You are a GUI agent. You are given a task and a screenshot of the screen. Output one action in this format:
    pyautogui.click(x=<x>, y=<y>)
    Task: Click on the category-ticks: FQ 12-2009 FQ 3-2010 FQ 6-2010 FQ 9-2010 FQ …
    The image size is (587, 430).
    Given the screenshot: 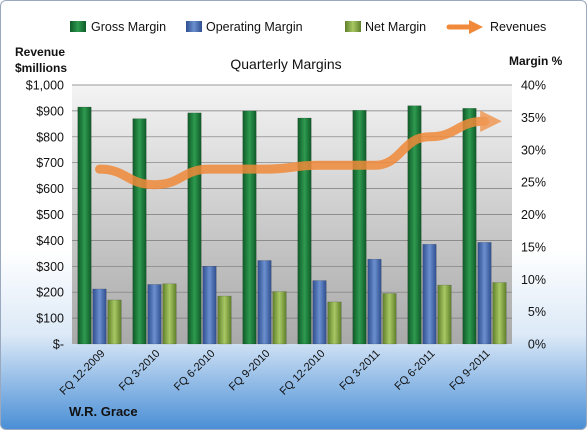 What is the action you would take?
    pyautogui.click(x=275, y=373)
    